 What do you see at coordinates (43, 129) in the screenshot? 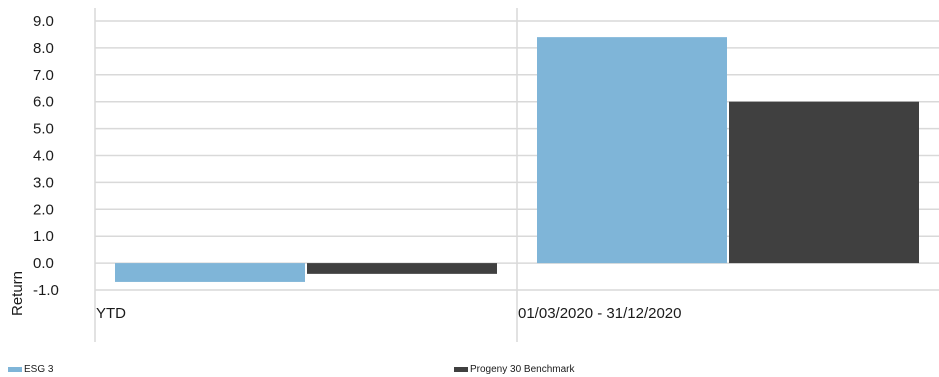
I see `y-tick-label: 5.0` at bounding box center [43, 129].